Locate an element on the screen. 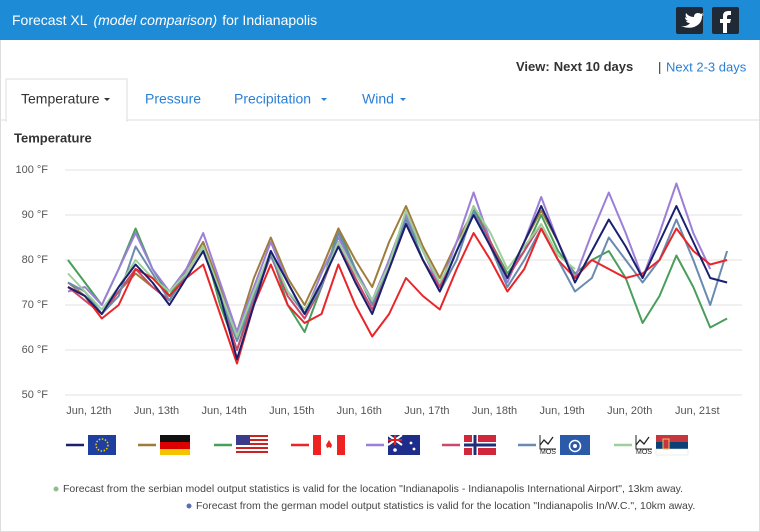 Image resolution: width=760 pixels, height=532 pixels. flag-eu is located at coordinates (102, 445).